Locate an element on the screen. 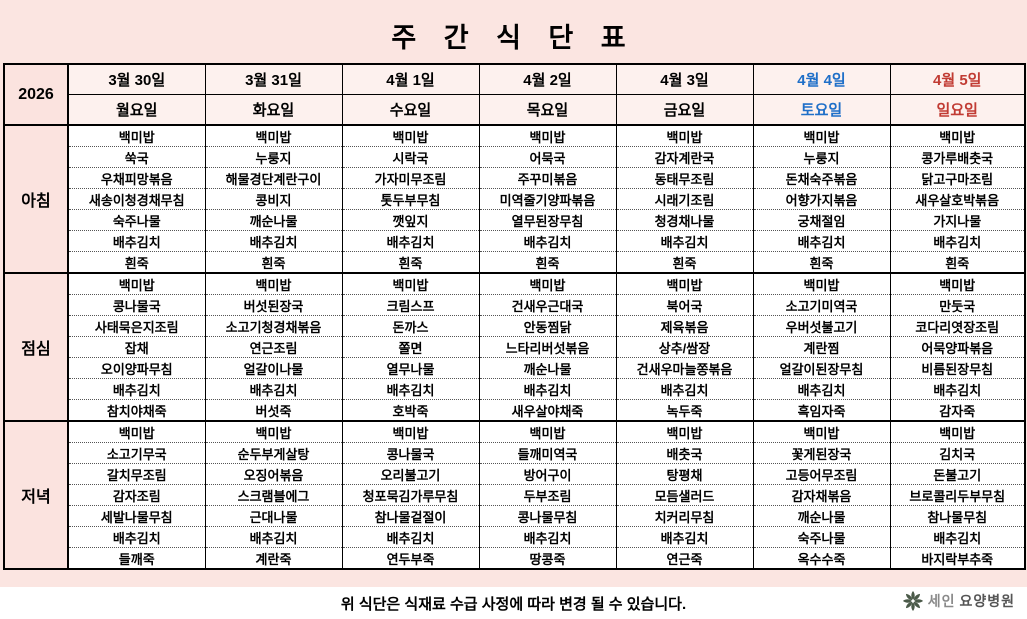  meal-cell: 흑임자죽 is located at coordinates (821, 410).